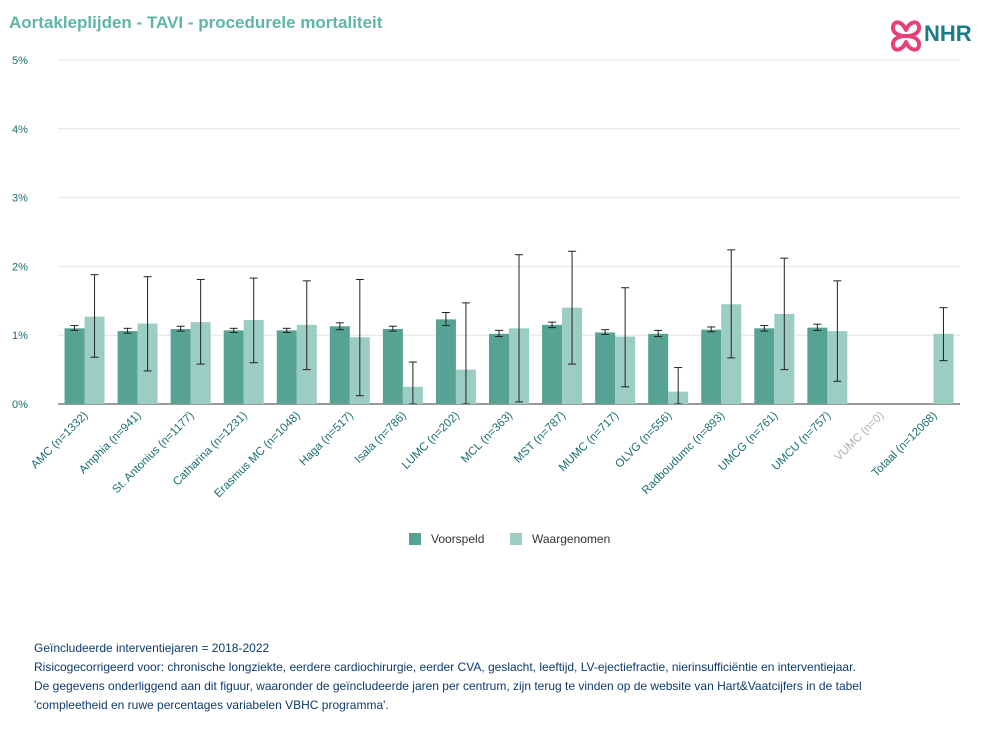 This screenshot has height=744, width=992. I want to click on nhr-logo-text: NHR, so click(948, 33).